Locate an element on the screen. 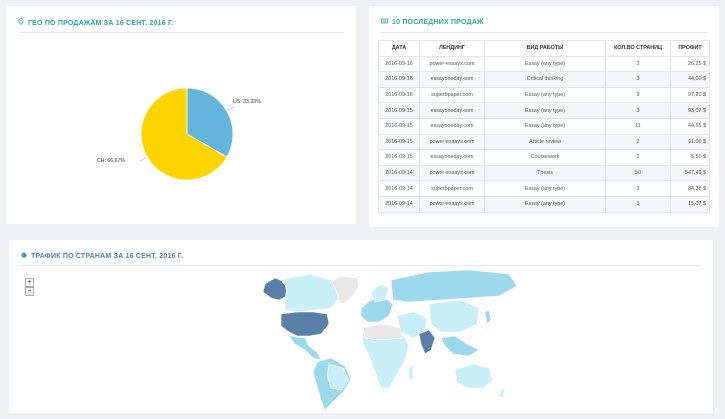  pie-slice-ch is located at coordinates (184, 134).